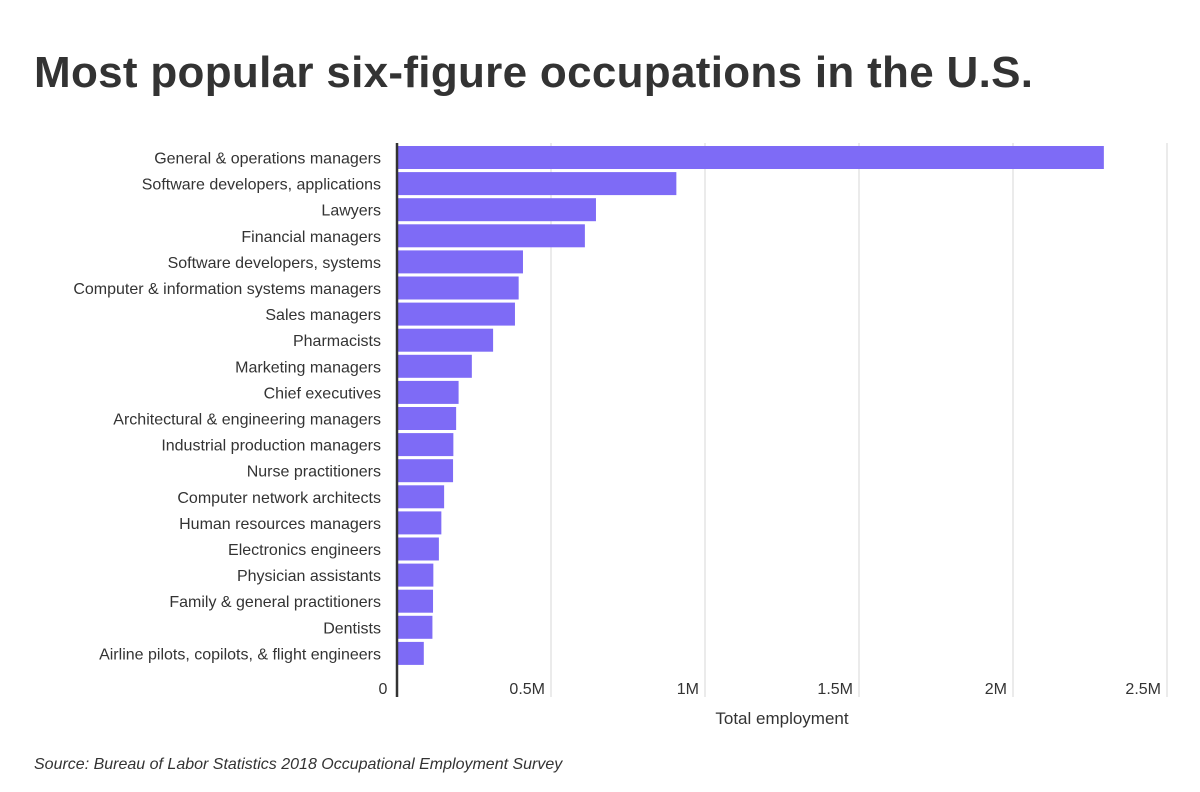  What do you see at coordinates (227, 289) in the screenshot?
I see `category-label: Computer & information systems managers` at bounding box center [227, 289].